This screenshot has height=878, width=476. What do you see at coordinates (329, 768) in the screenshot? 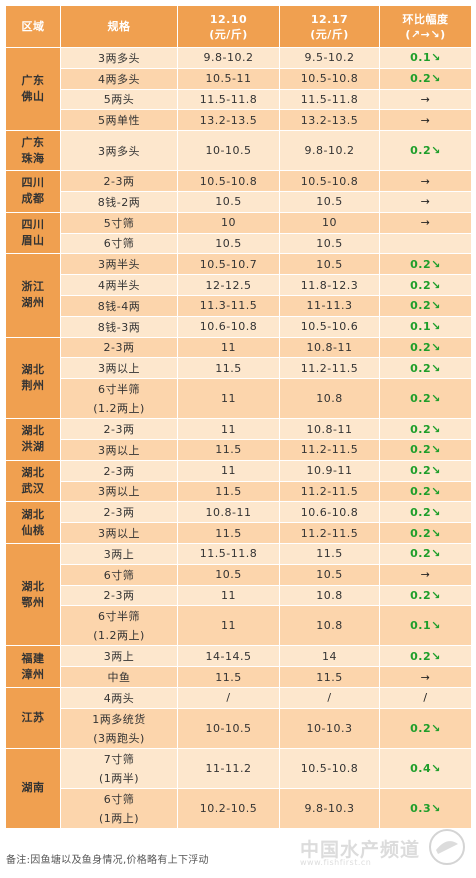
I see `price-week-2-cell: 10.5-10.8` at bounding box center [329, 768].